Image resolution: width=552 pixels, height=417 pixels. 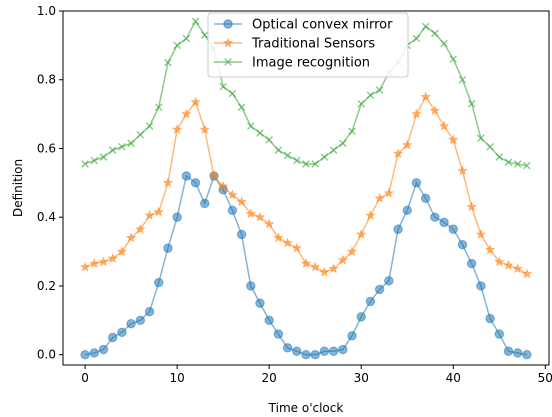 What do you see at coordinates (85, 378) in the screenshot?
I see `x-tick-label: 0` at bounding box center [85, 378].